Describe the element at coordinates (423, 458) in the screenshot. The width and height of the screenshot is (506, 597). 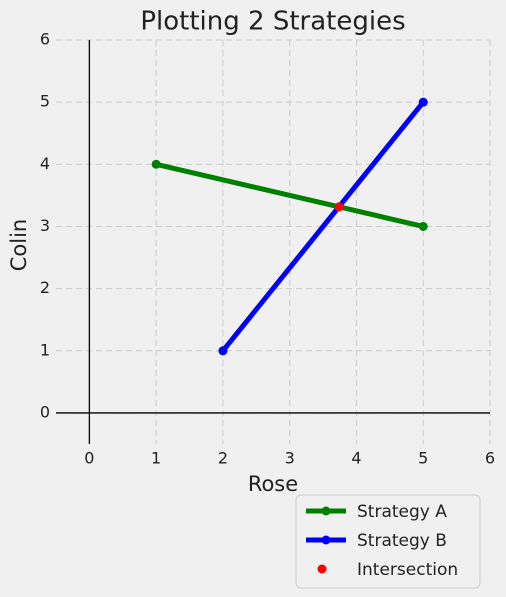
I see `x-tick-label: 5` at that location.